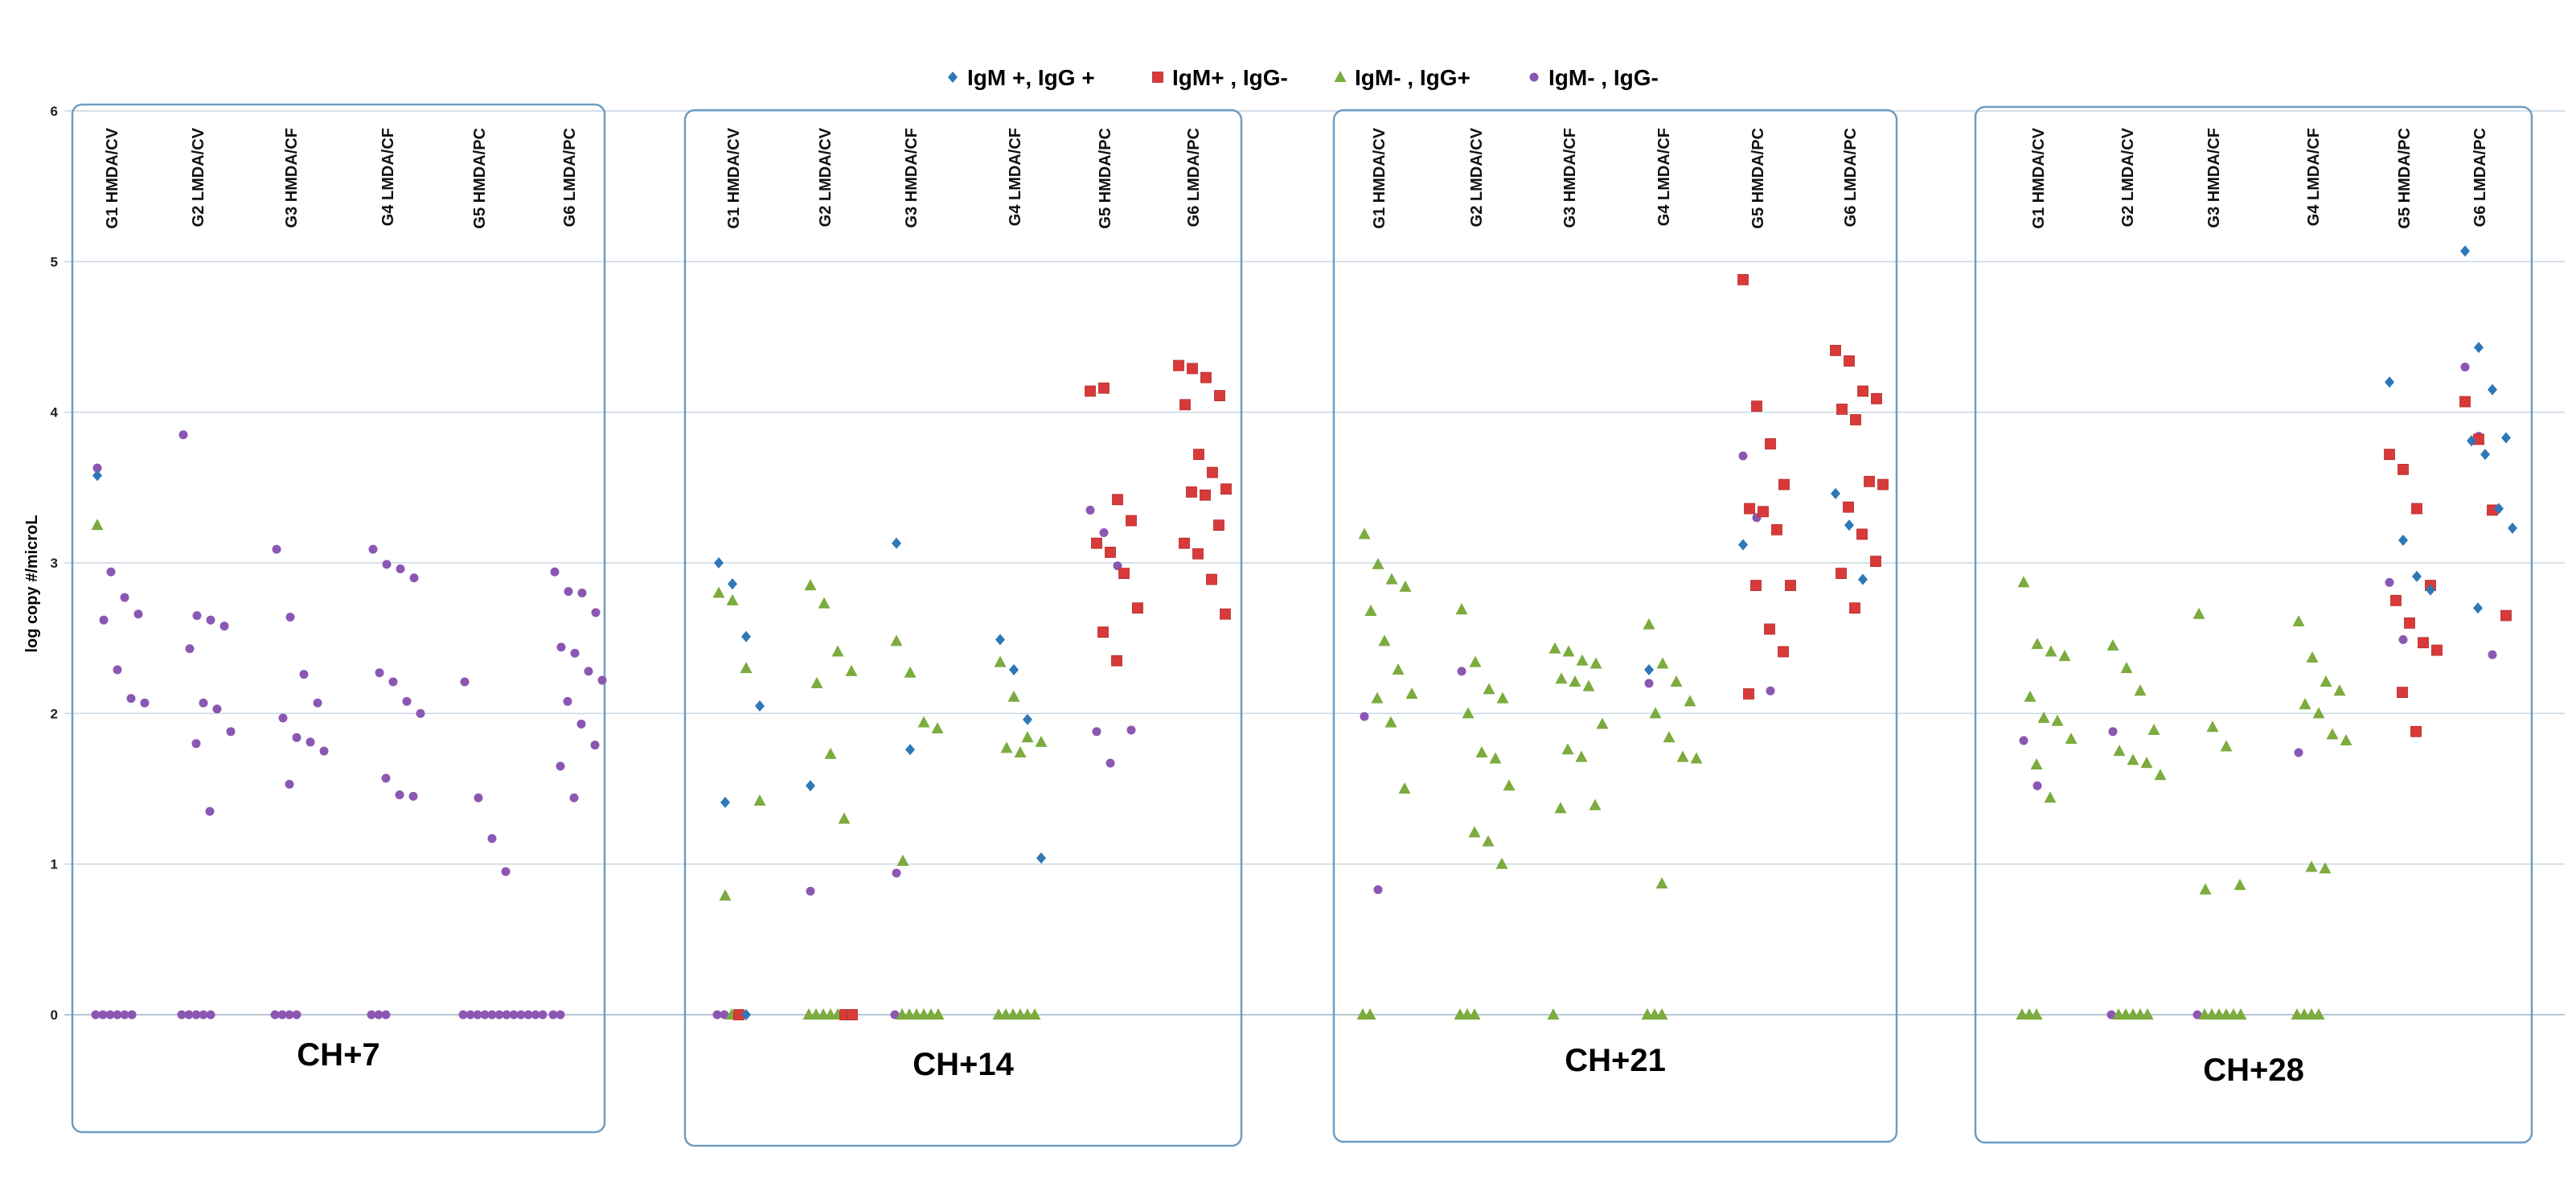 The height and width of the screenshot is (1190, 2576). Describe the element at coordinates (55, 413) in the screenshot. I see `y-tick-label: 4` at that location.